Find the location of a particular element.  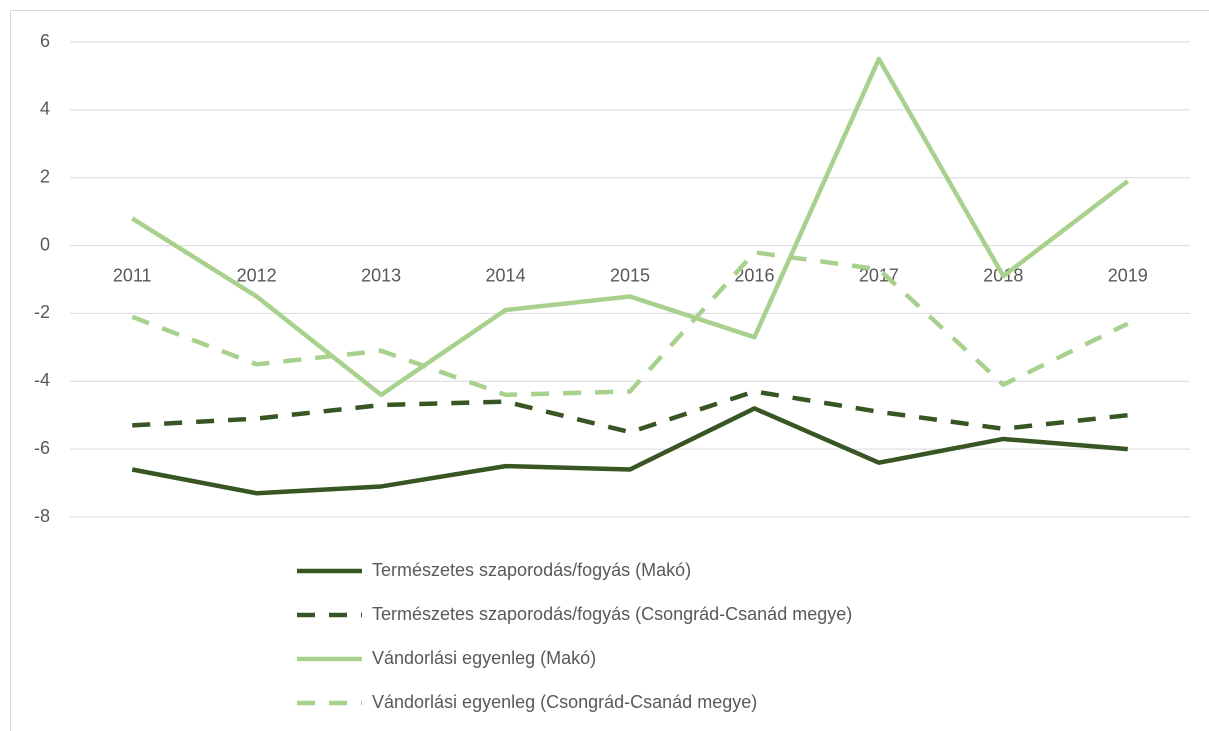

legend-label: Vándorlási egyenleg (Makó) is located at coordinates (484, 658).